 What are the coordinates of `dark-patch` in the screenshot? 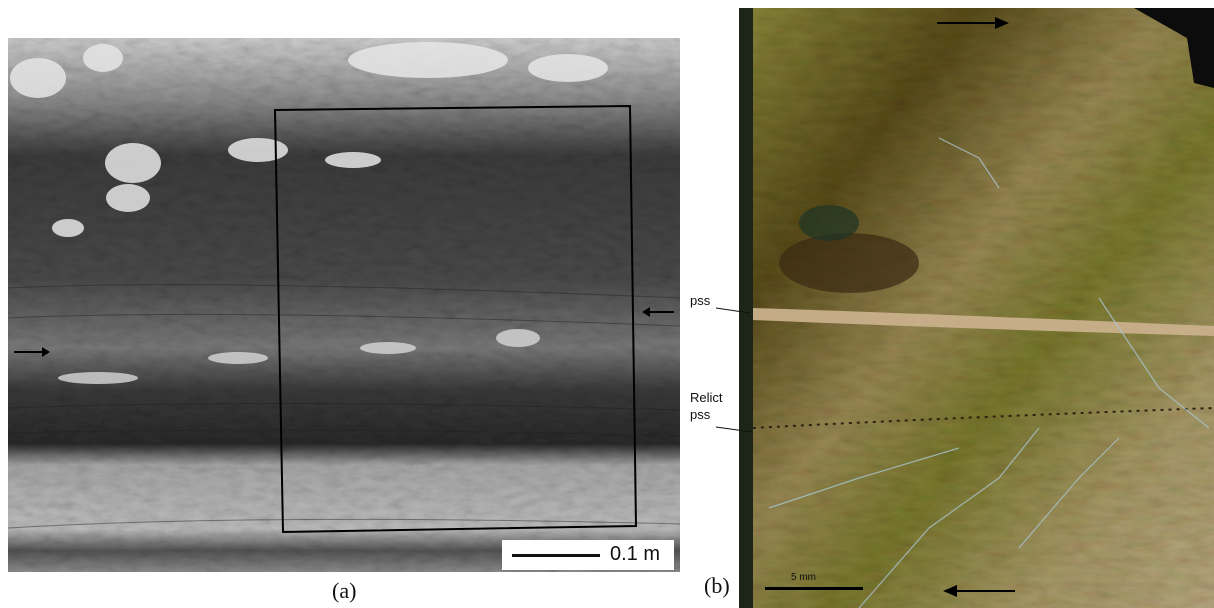 It's located at (849, 263).